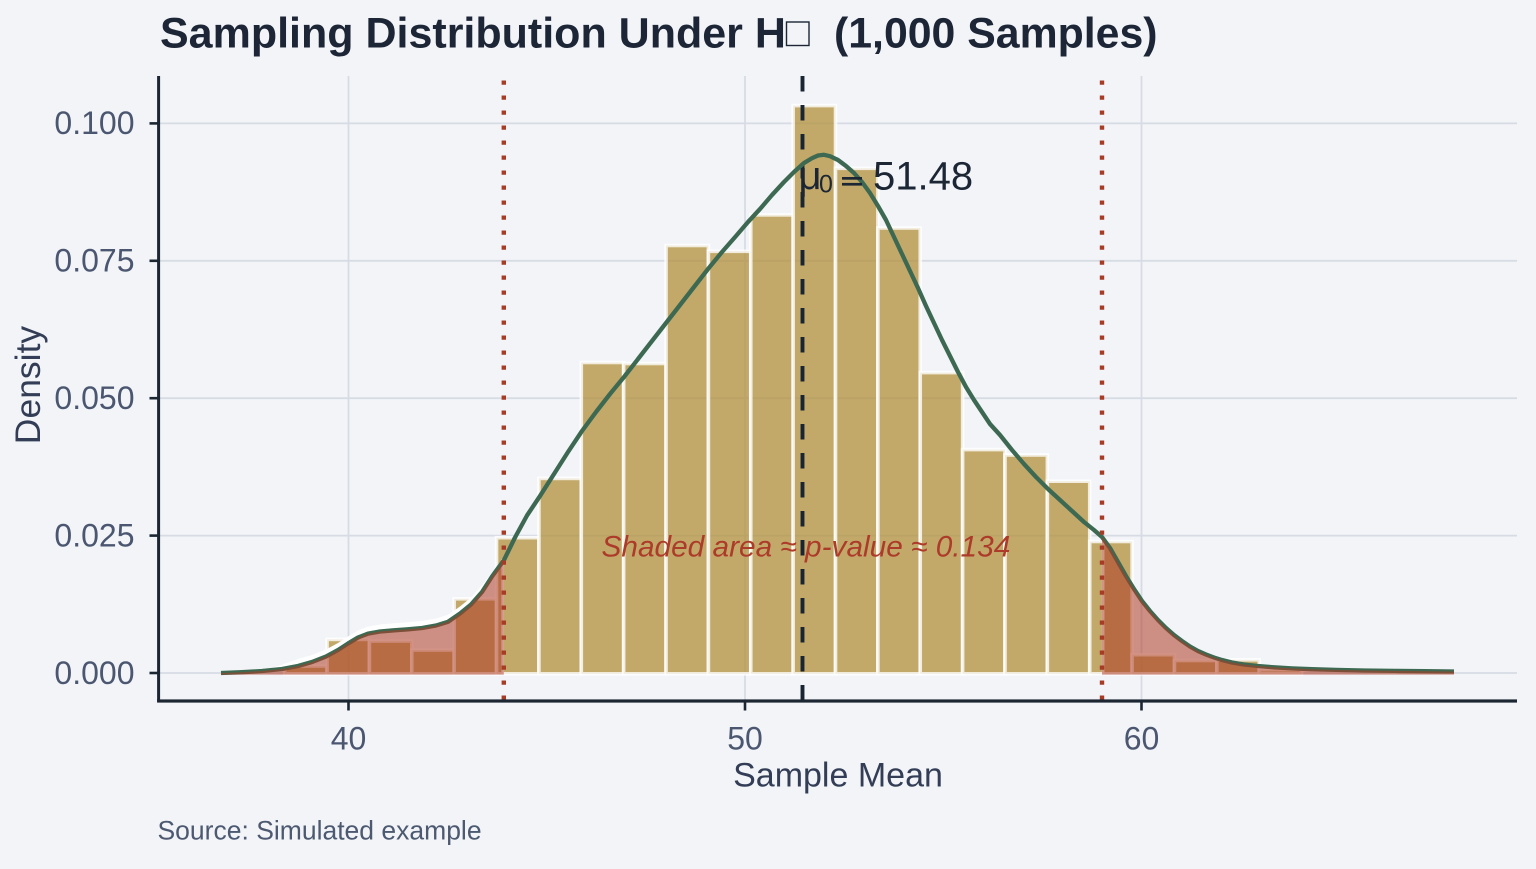  I want to click on svg-text: μ, so click(810, 176).